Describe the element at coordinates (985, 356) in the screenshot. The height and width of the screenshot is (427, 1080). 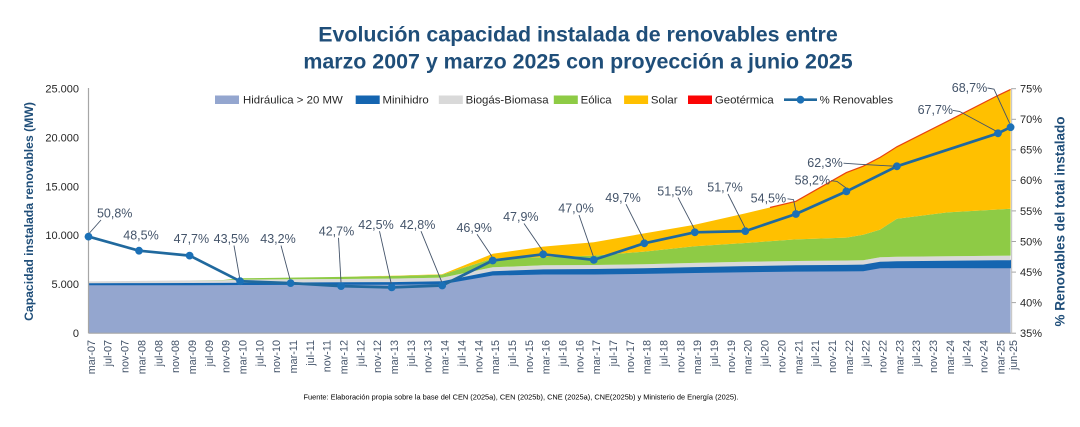
I see `svg-text: nov-24` at that location.